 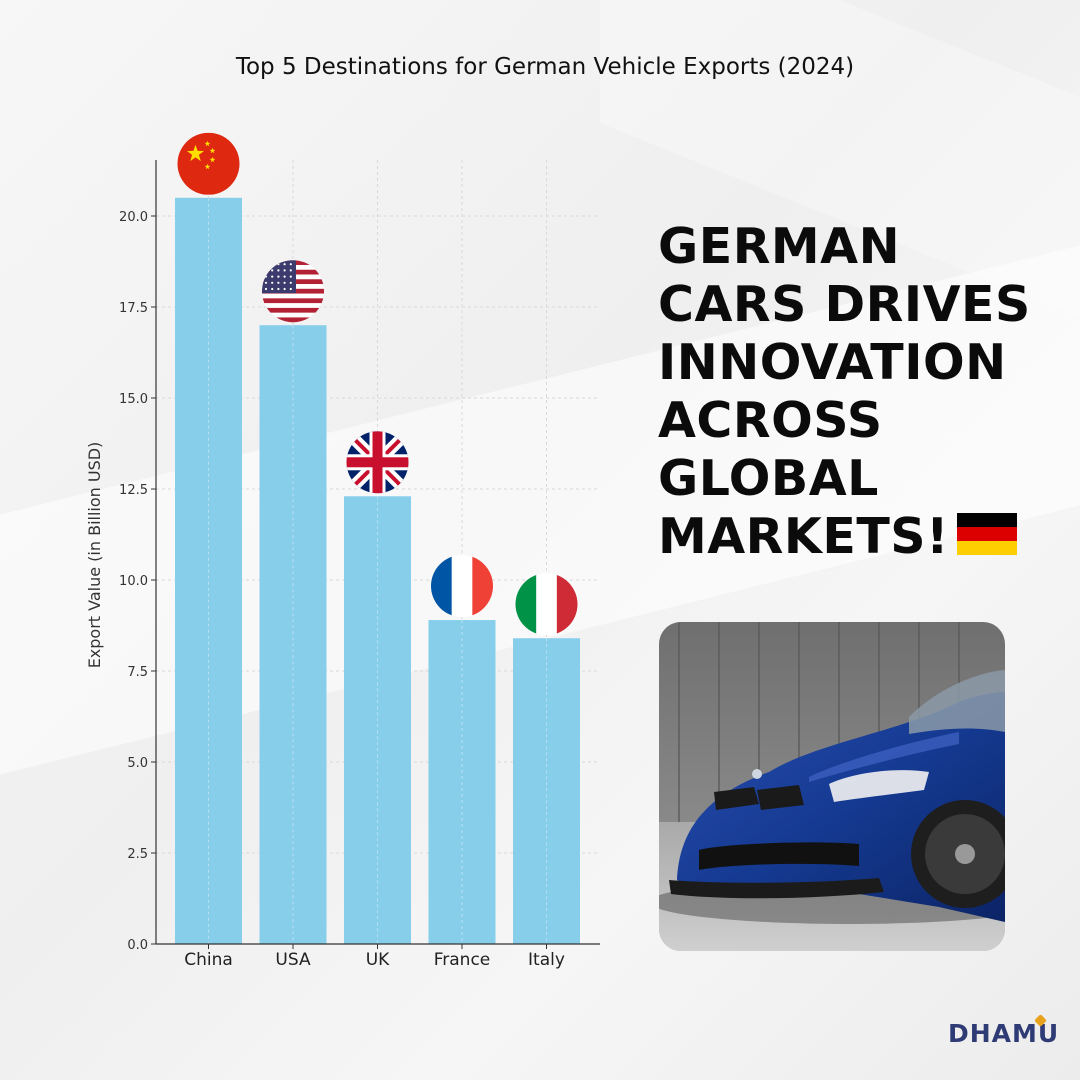 I want to click on x-tick-label: Italy, so click(x=546, y=960).